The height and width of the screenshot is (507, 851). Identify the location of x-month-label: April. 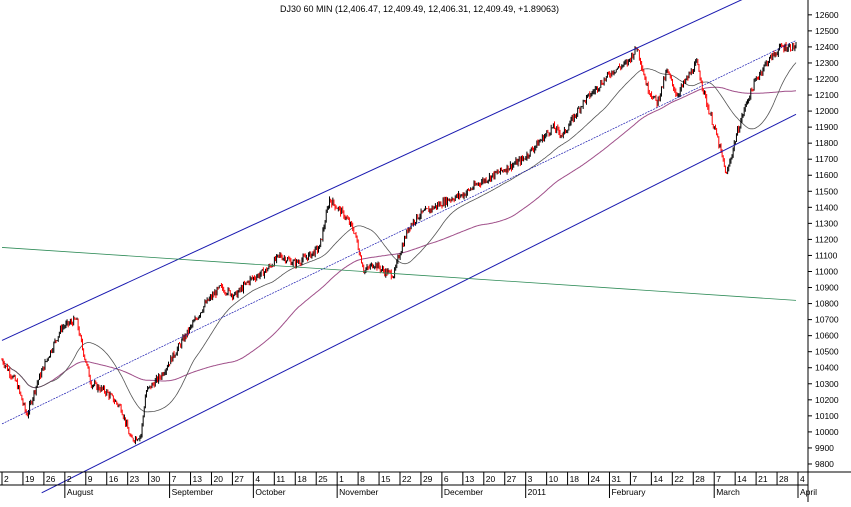
(808, 492).